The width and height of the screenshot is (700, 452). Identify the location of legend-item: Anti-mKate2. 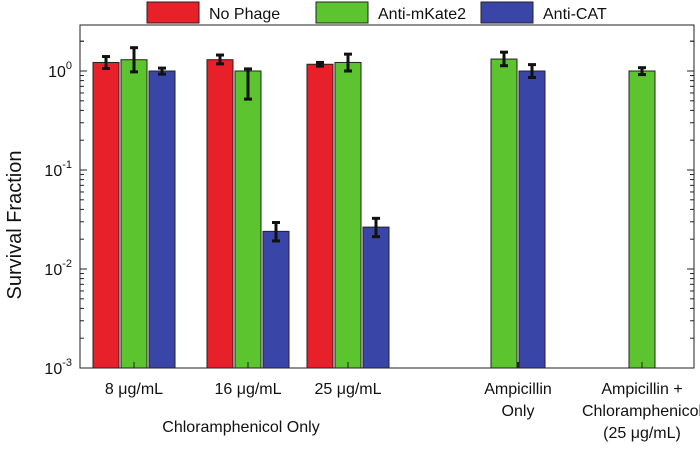
(390, 12).